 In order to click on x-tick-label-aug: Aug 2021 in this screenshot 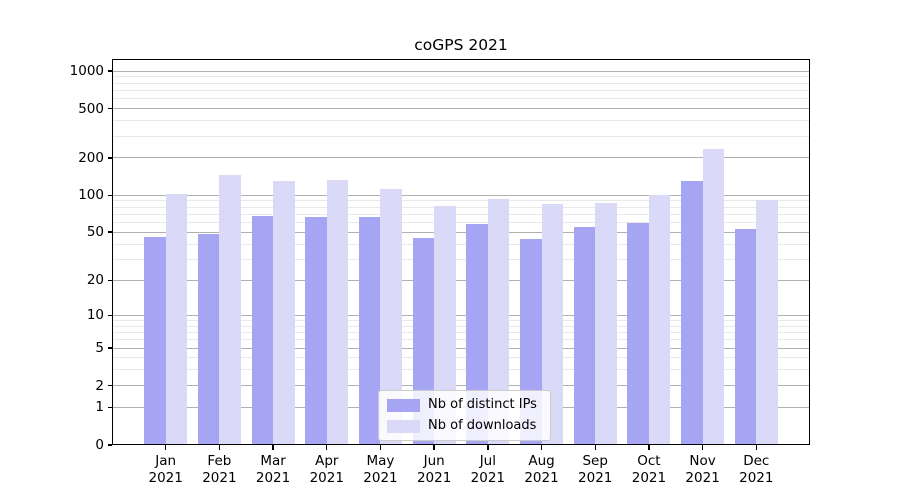, I will do `click(542, 470)`.